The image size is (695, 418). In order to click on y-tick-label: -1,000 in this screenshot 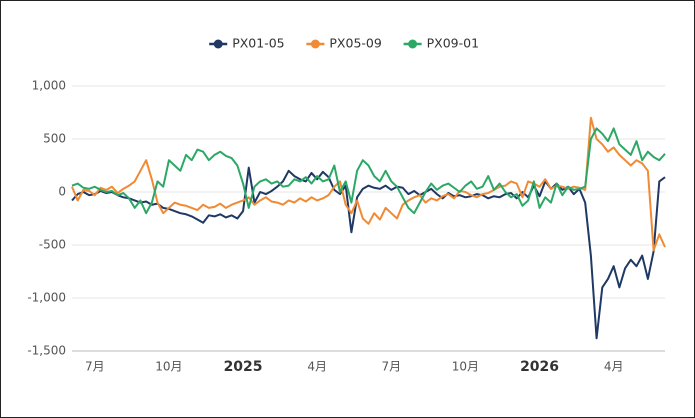, I will do `click(46, 298)`.